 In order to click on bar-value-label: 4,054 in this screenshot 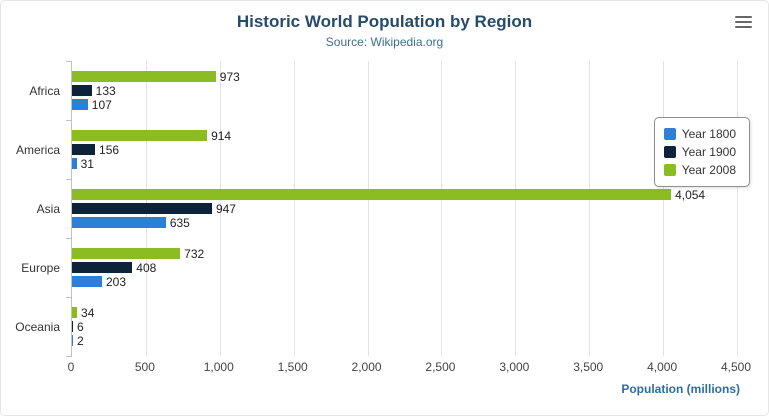, I will do `click(690, 194)`.